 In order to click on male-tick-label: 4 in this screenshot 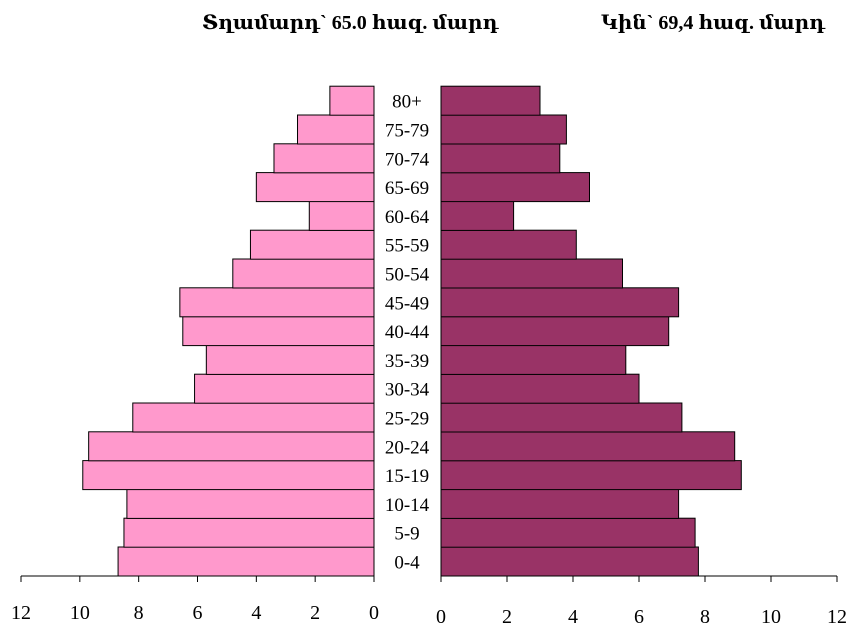, I will do `click(256, 613)`.